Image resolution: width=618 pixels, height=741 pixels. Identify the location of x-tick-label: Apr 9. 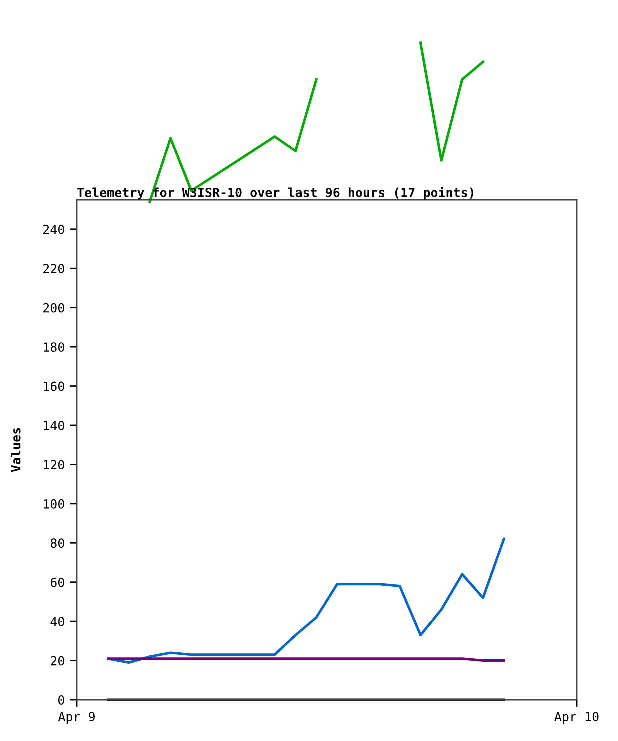
(76, 718).